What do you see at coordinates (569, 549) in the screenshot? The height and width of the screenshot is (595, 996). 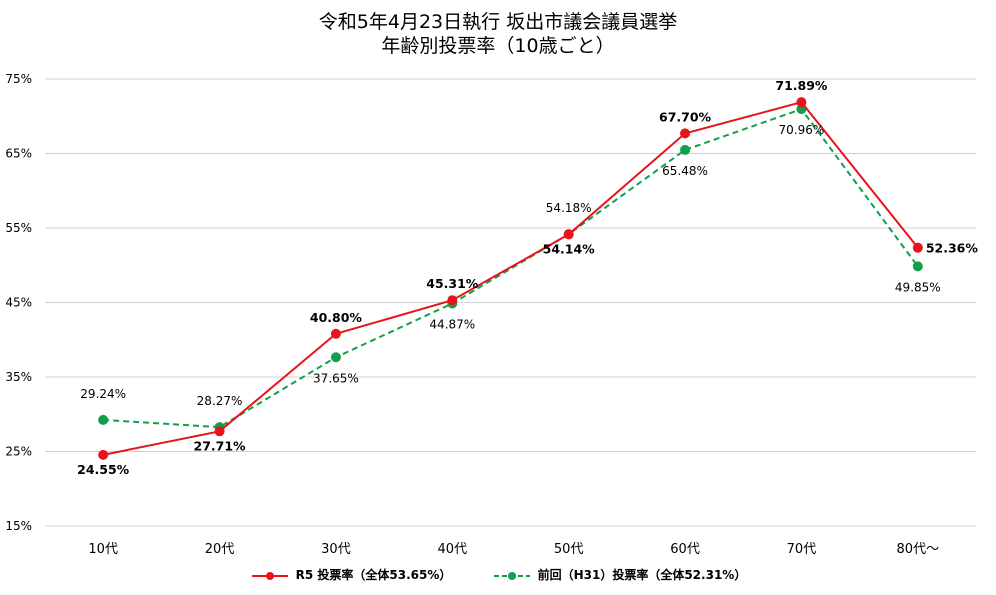 I see `x-tick-label: 50代` at bounding box center [569, 549].